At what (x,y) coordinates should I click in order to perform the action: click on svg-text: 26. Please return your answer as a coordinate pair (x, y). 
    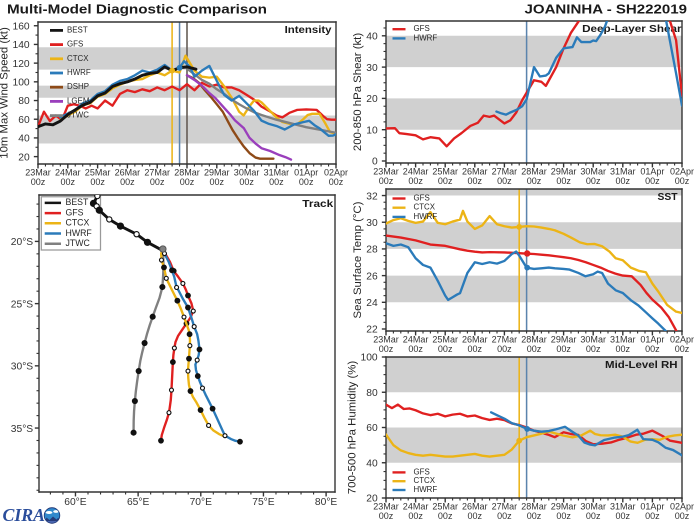
    Looking at the image, I should click on (372, 276).